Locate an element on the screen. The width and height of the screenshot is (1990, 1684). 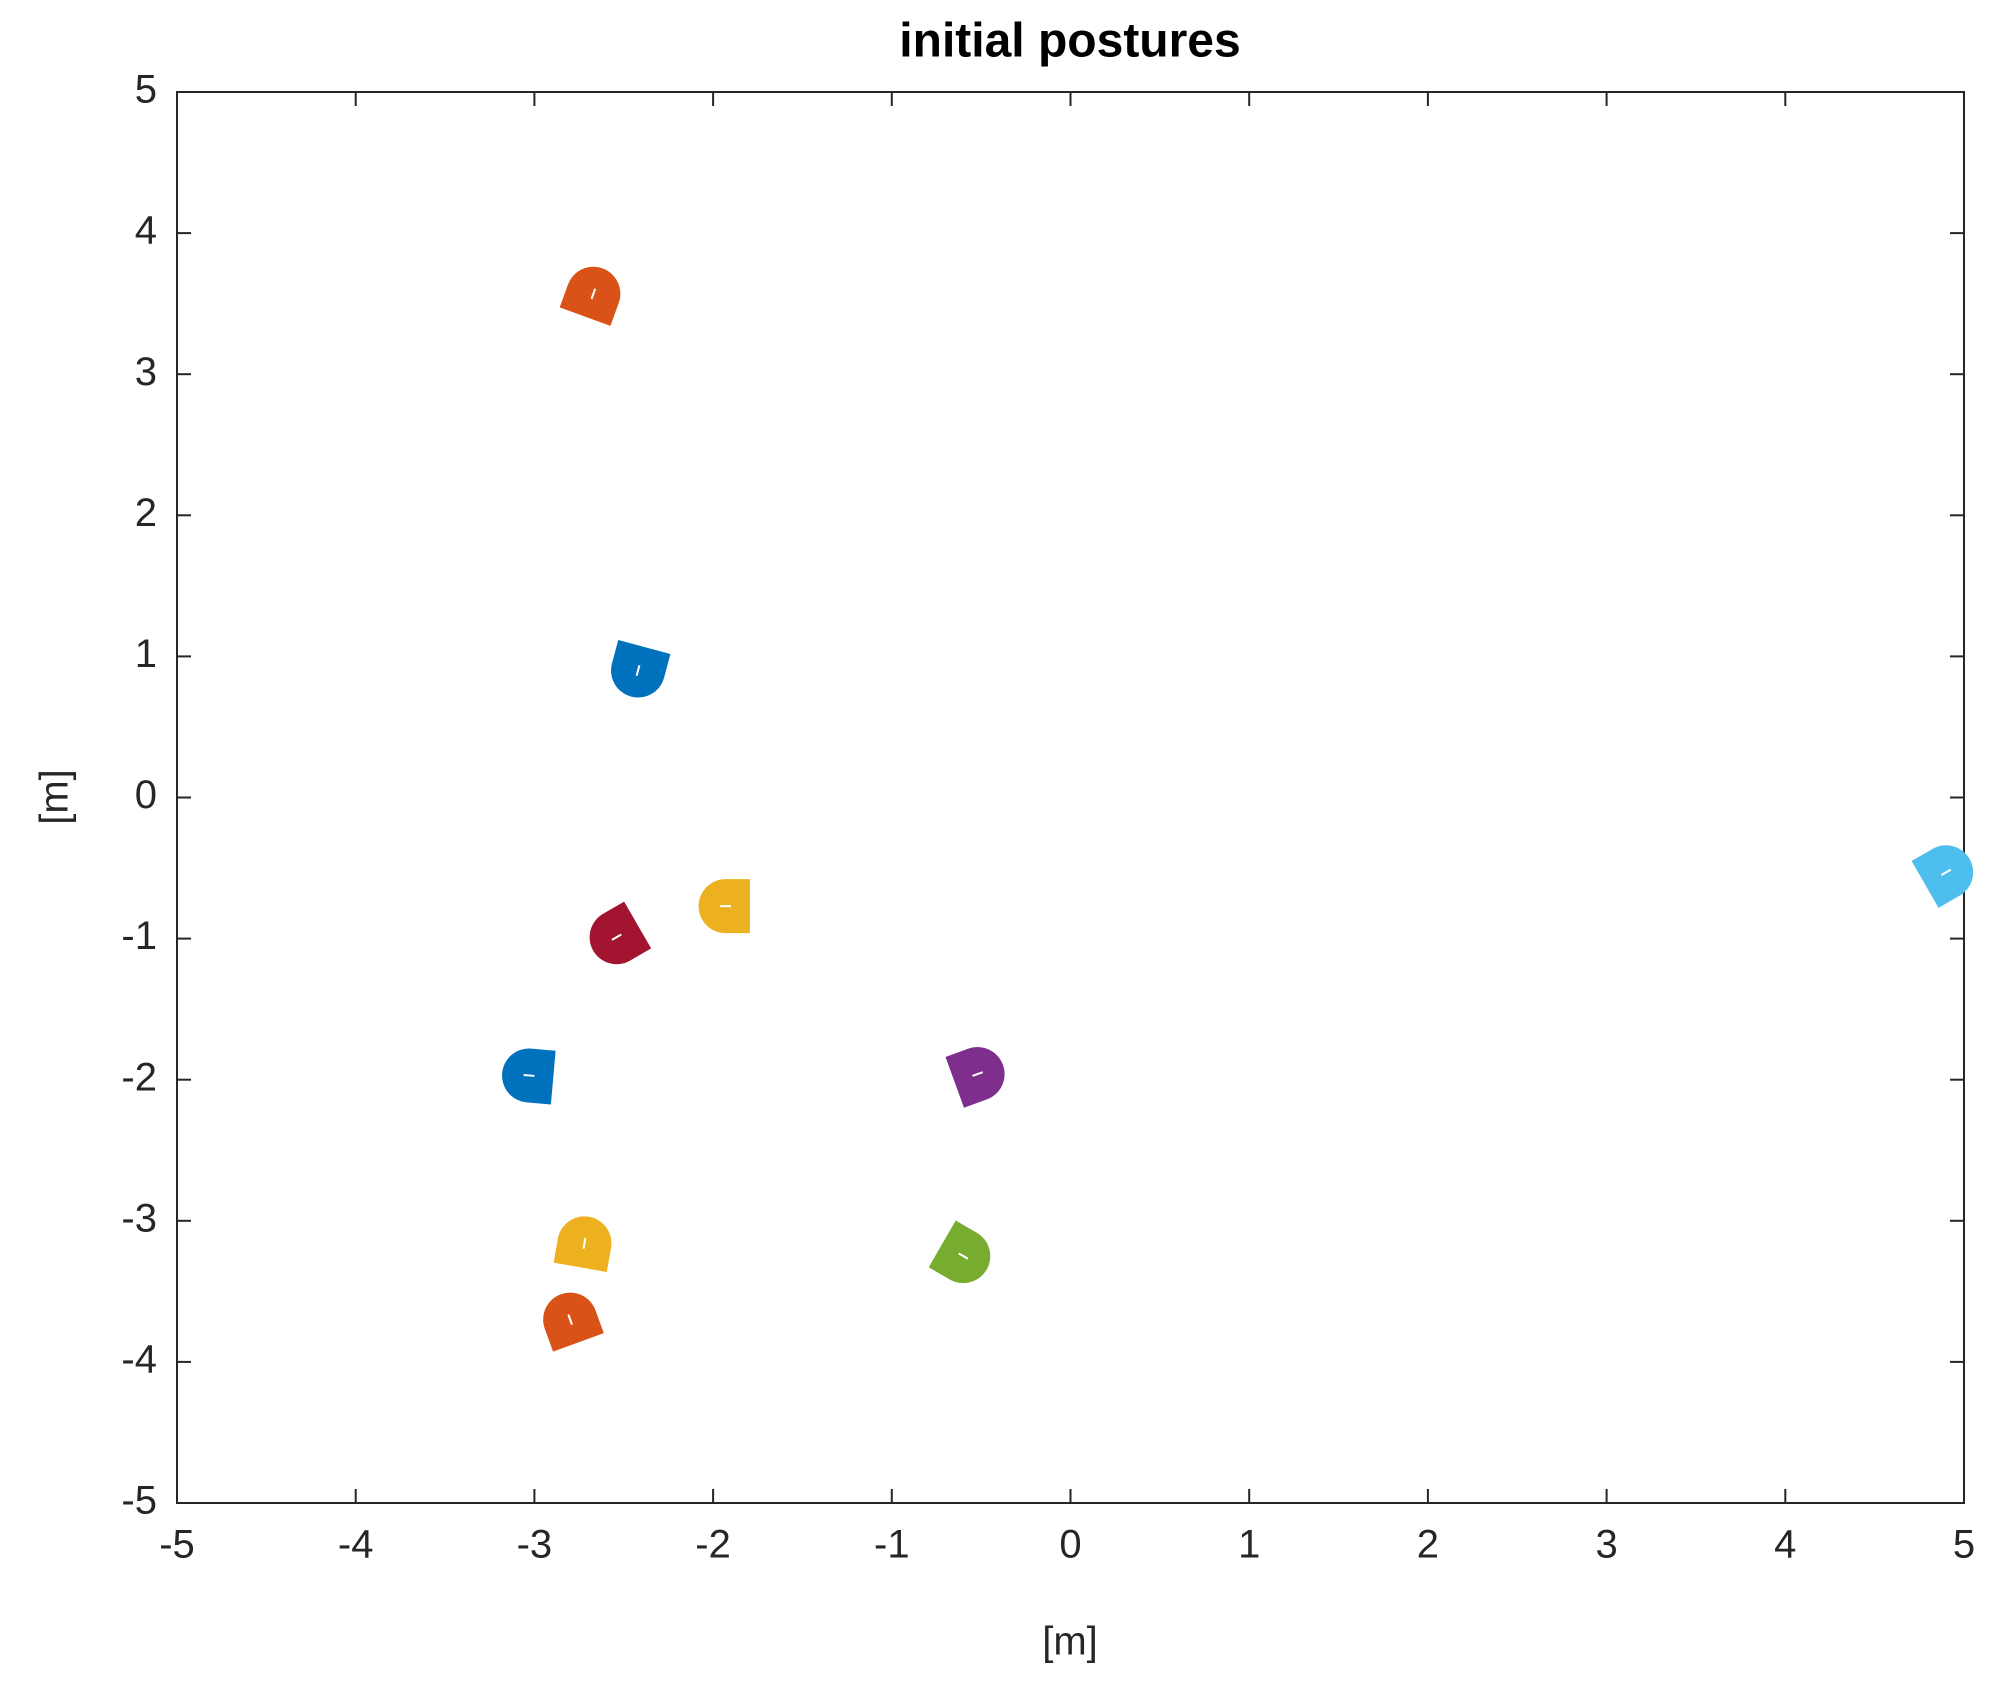
x-tick-label: -3 is located at coordinates (535, 1545).